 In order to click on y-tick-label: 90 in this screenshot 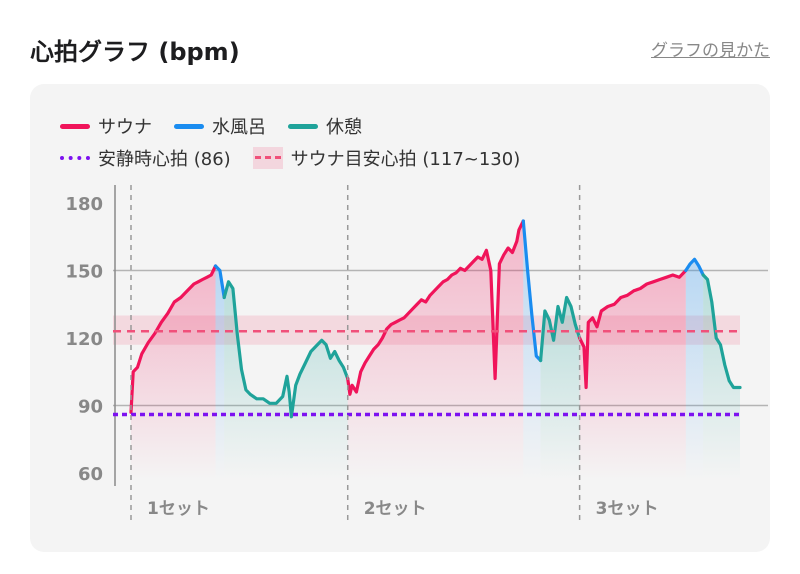, I will do `click(90, 407)`.